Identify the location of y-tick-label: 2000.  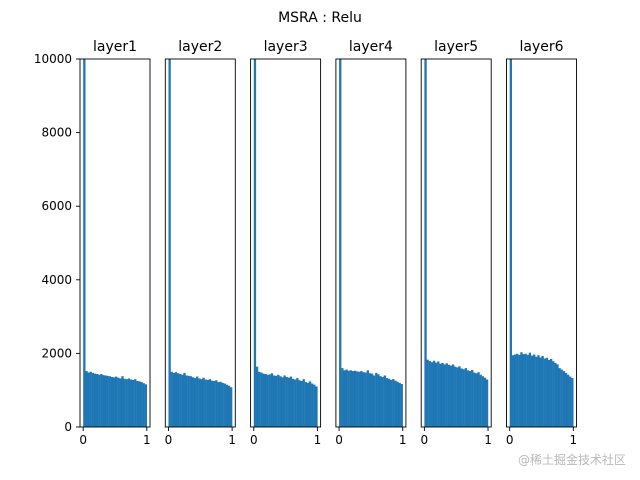
(56, 353).